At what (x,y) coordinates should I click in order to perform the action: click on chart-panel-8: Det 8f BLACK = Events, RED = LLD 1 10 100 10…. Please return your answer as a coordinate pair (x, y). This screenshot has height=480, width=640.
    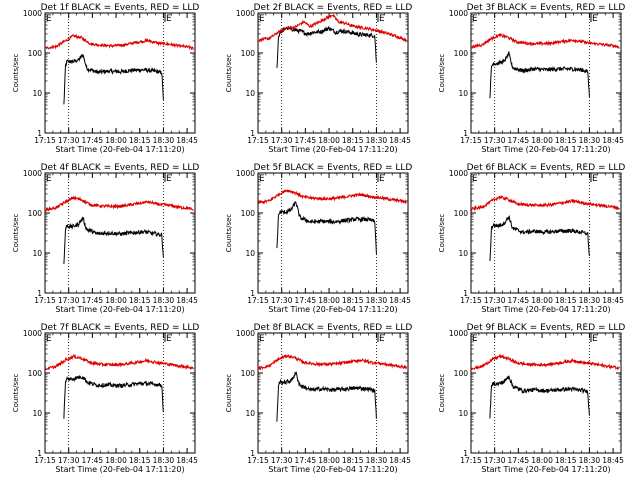
    Looking at the image, I should click on (318, 398).